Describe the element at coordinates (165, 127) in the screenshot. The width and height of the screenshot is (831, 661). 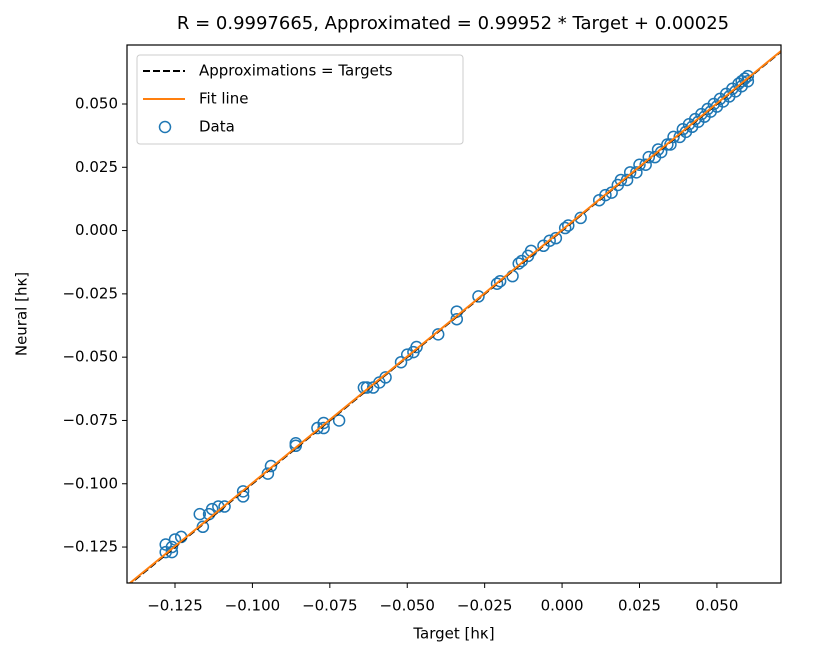
I see `legend-marker` at that location.